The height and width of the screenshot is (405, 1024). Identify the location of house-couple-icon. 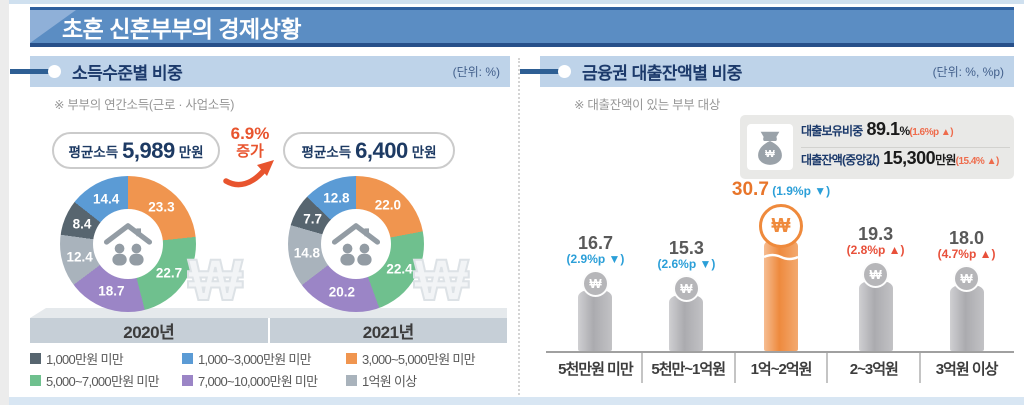
(356, 244).